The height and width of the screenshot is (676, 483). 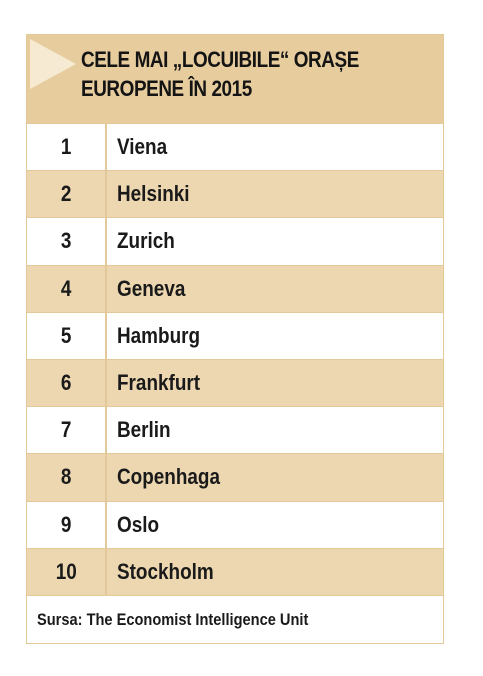 What do you see at coordinates (169, 477) in the screenshot?
I see `city-cell: Copenhaga` at bounding box center [169, 477].